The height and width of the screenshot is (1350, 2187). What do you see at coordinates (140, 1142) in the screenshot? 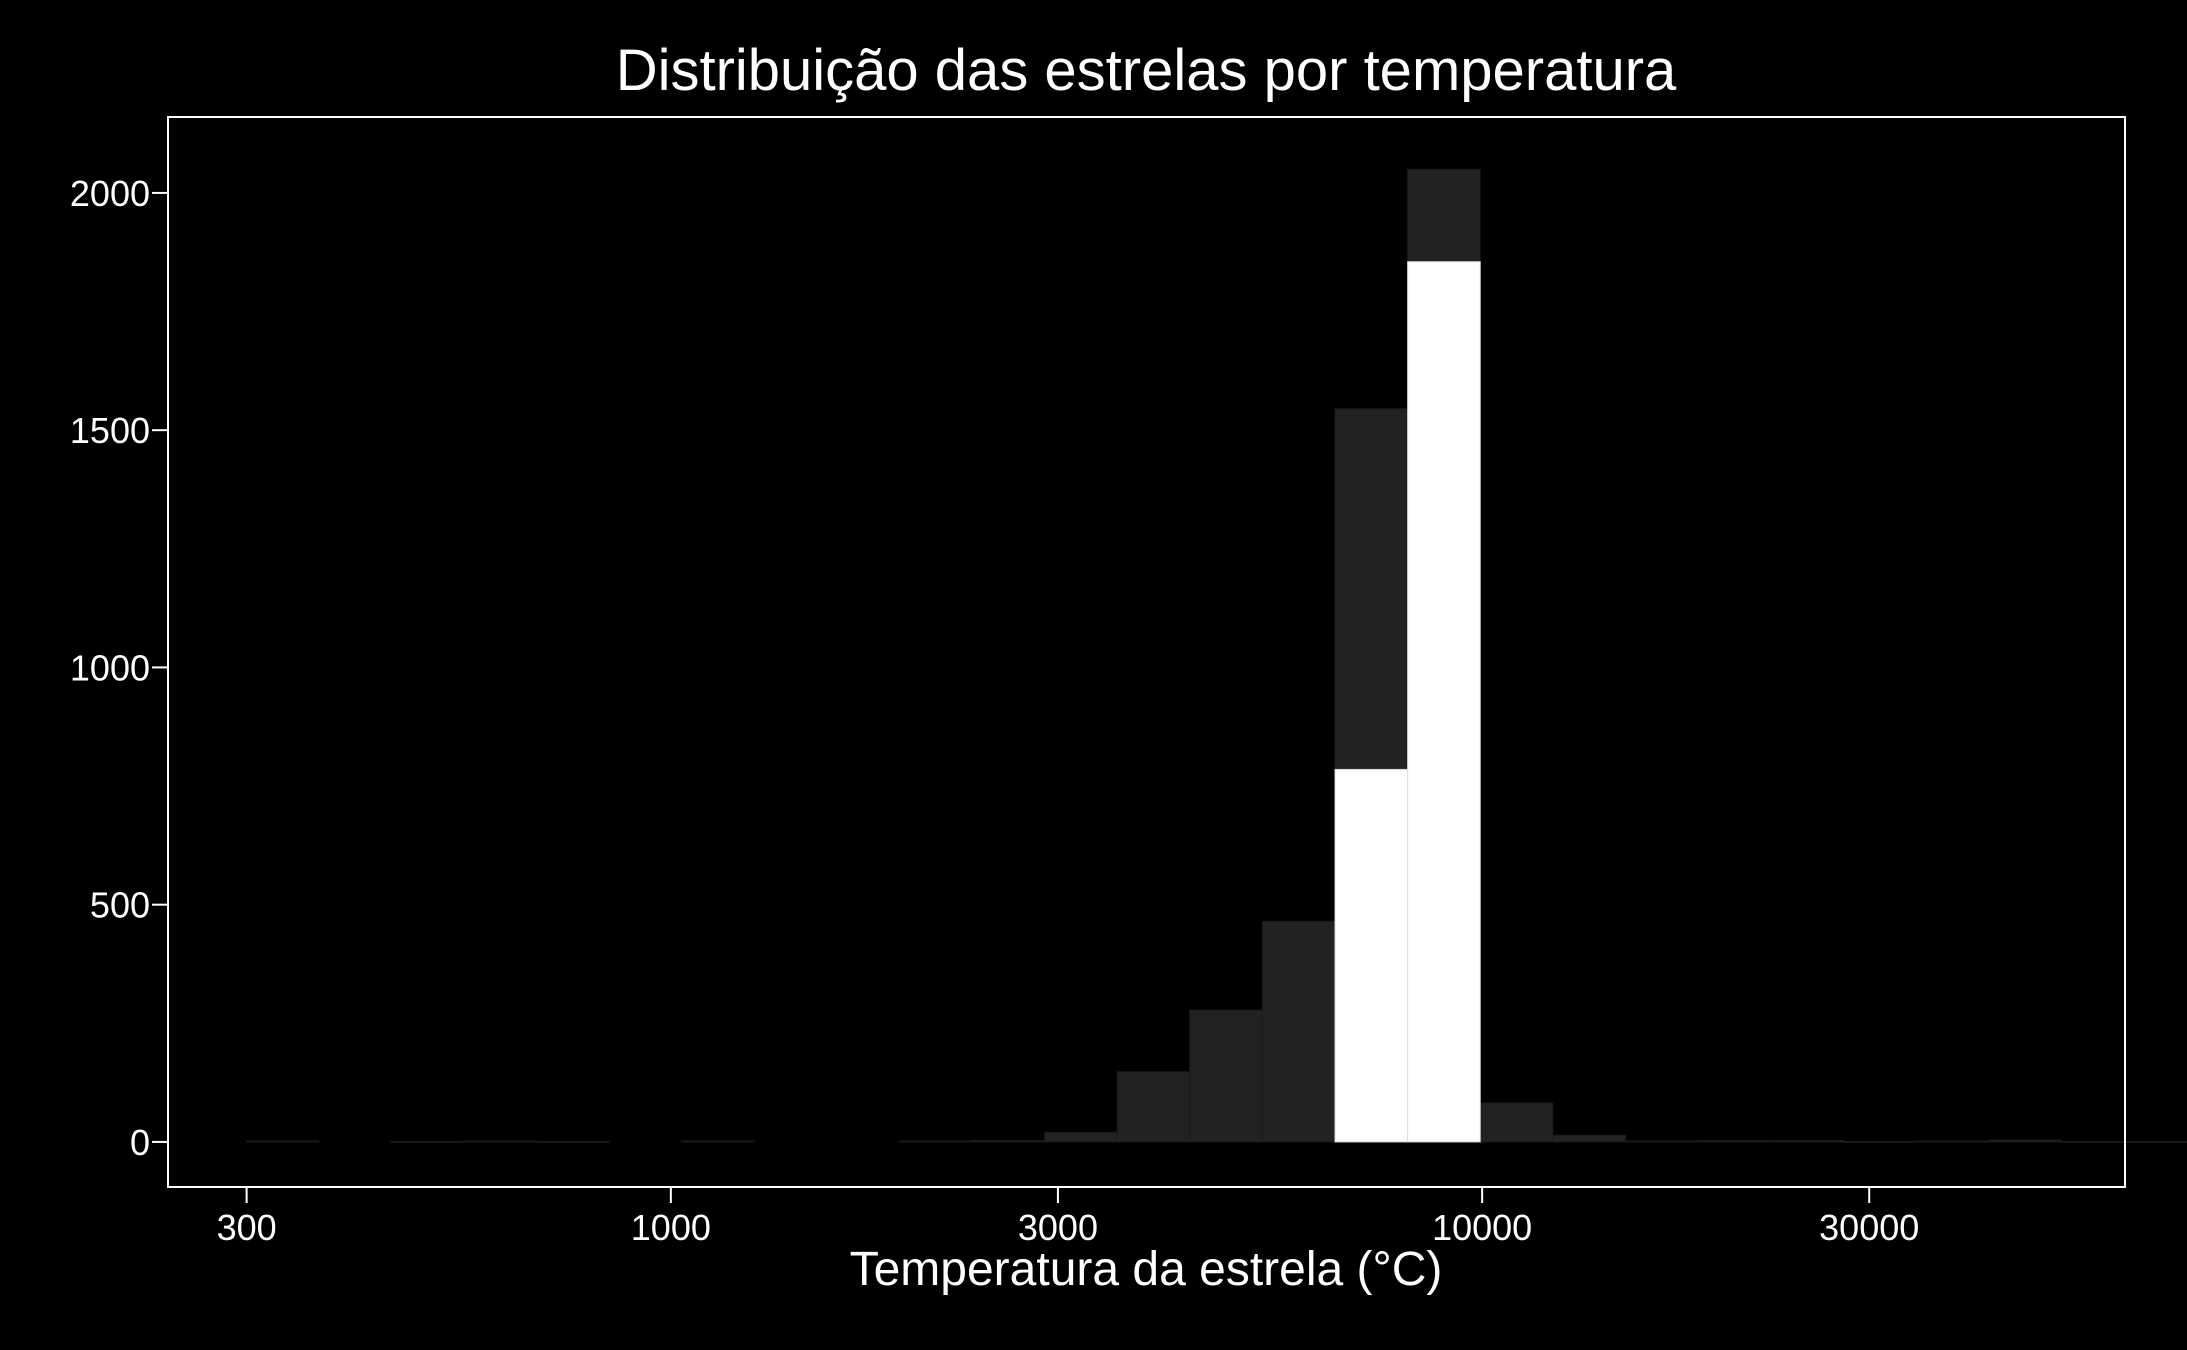
I see `y-tick-label: 0` at bounding box center [140, 1142].